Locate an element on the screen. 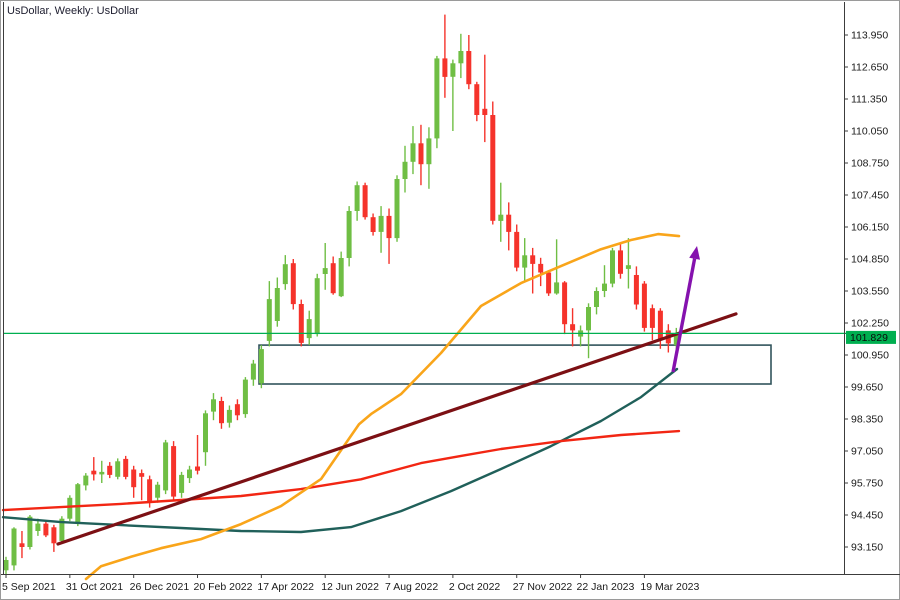 This screenshot has height=600, width=900. x-tick-label: 22 Jan 2023 is located at coordinates (606, 587).